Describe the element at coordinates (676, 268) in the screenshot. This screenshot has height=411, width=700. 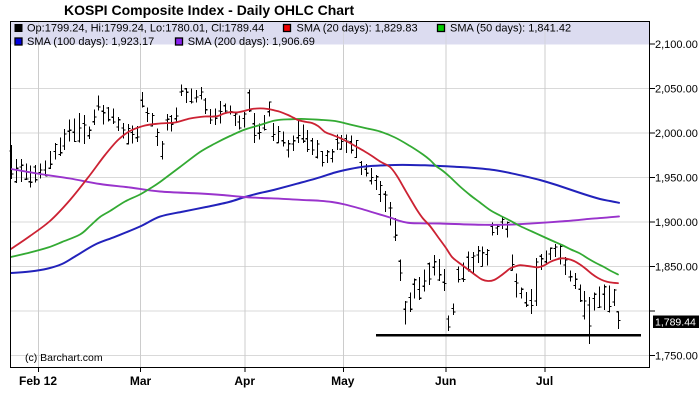
I see `svg-text: 1,850.00` at that location.